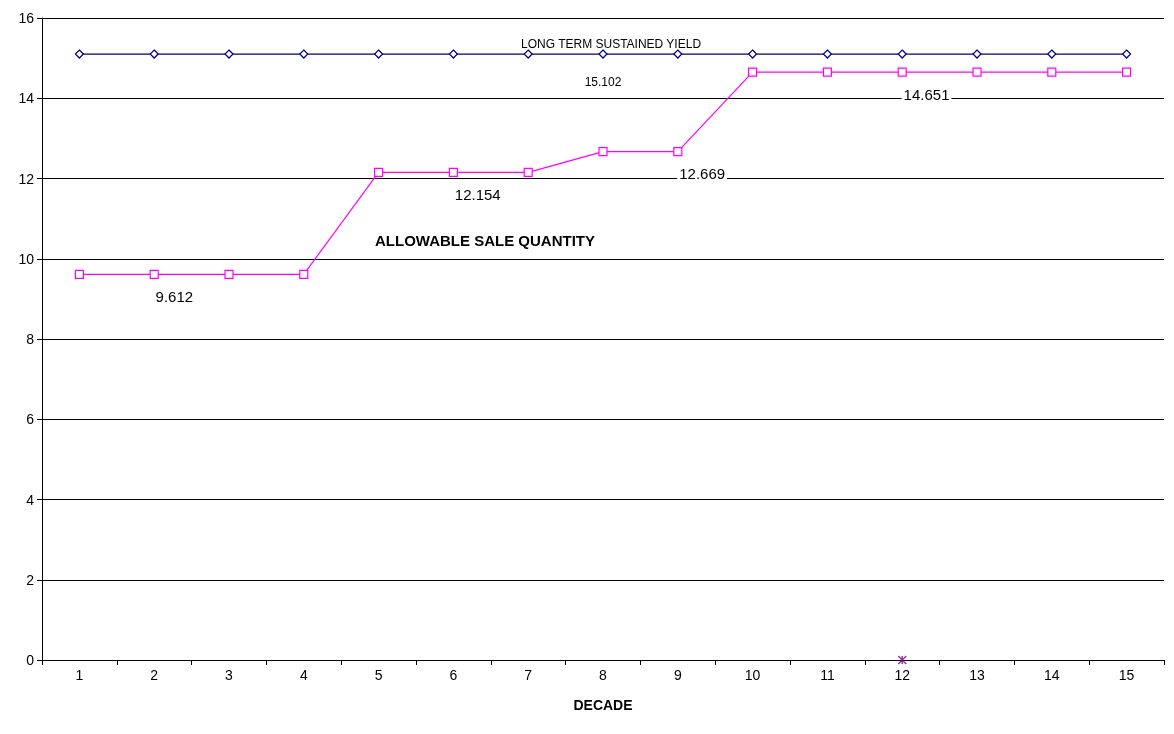  Describe the element at coordinates (528, 675) in the screenshot. I see `x-tick-label: 7` at that location.